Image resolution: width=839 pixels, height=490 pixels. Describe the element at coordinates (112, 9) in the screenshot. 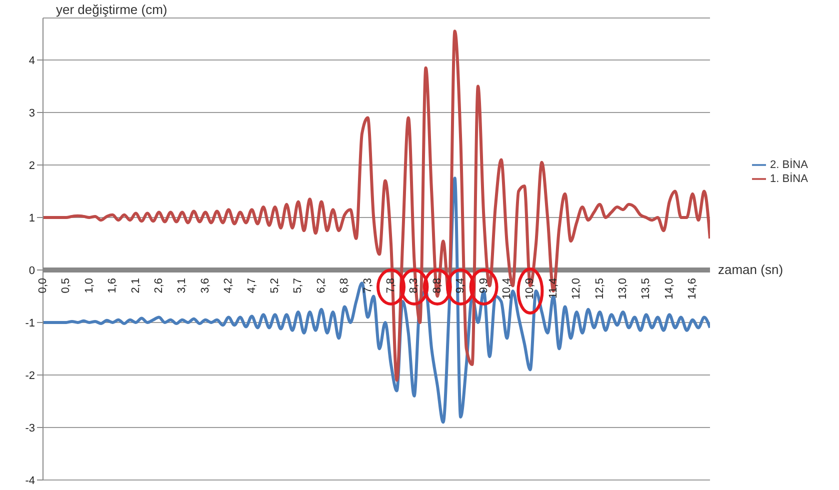

I see `y-axis-title: yer değiştirme (cm)` at that location.